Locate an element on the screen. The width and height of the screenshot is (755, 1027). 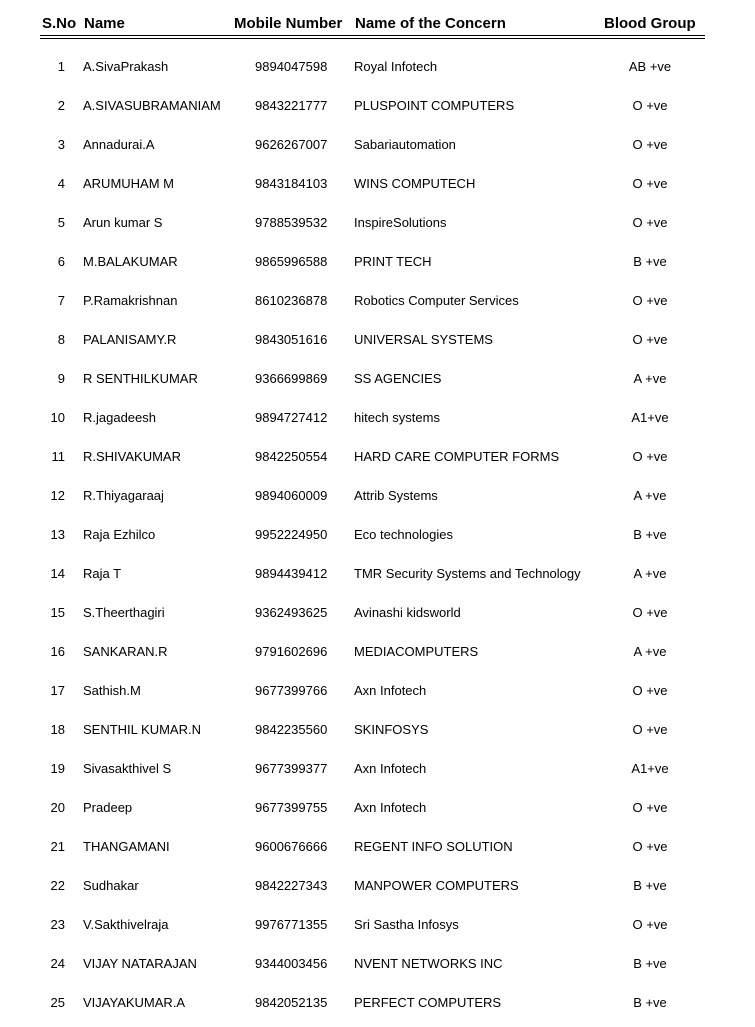
row-name: ARUMUHAM M is located at coordinates (128, 183).